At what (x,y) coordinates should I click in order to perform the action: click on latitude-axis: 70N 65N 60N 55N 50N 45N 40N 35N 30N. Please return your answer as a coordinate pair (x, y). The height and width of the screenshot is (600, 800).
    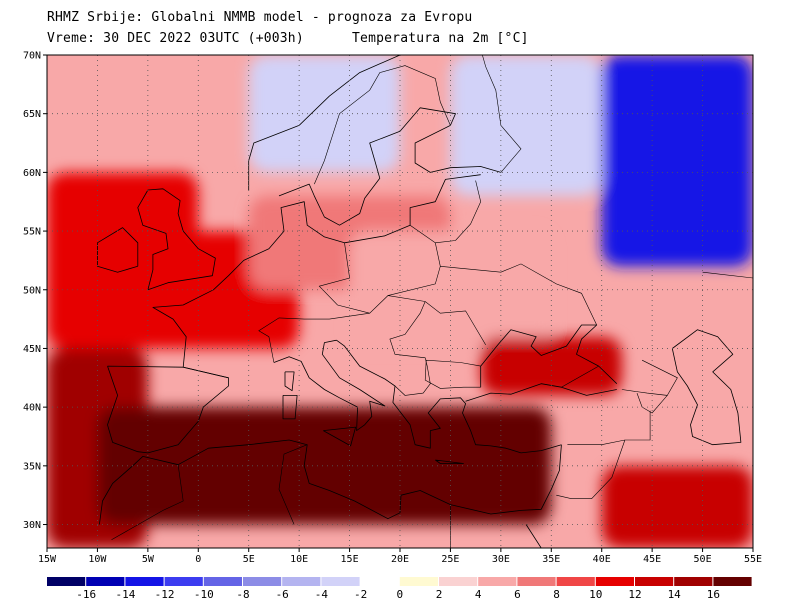
    Looking at the image, I should click on (35, 291).